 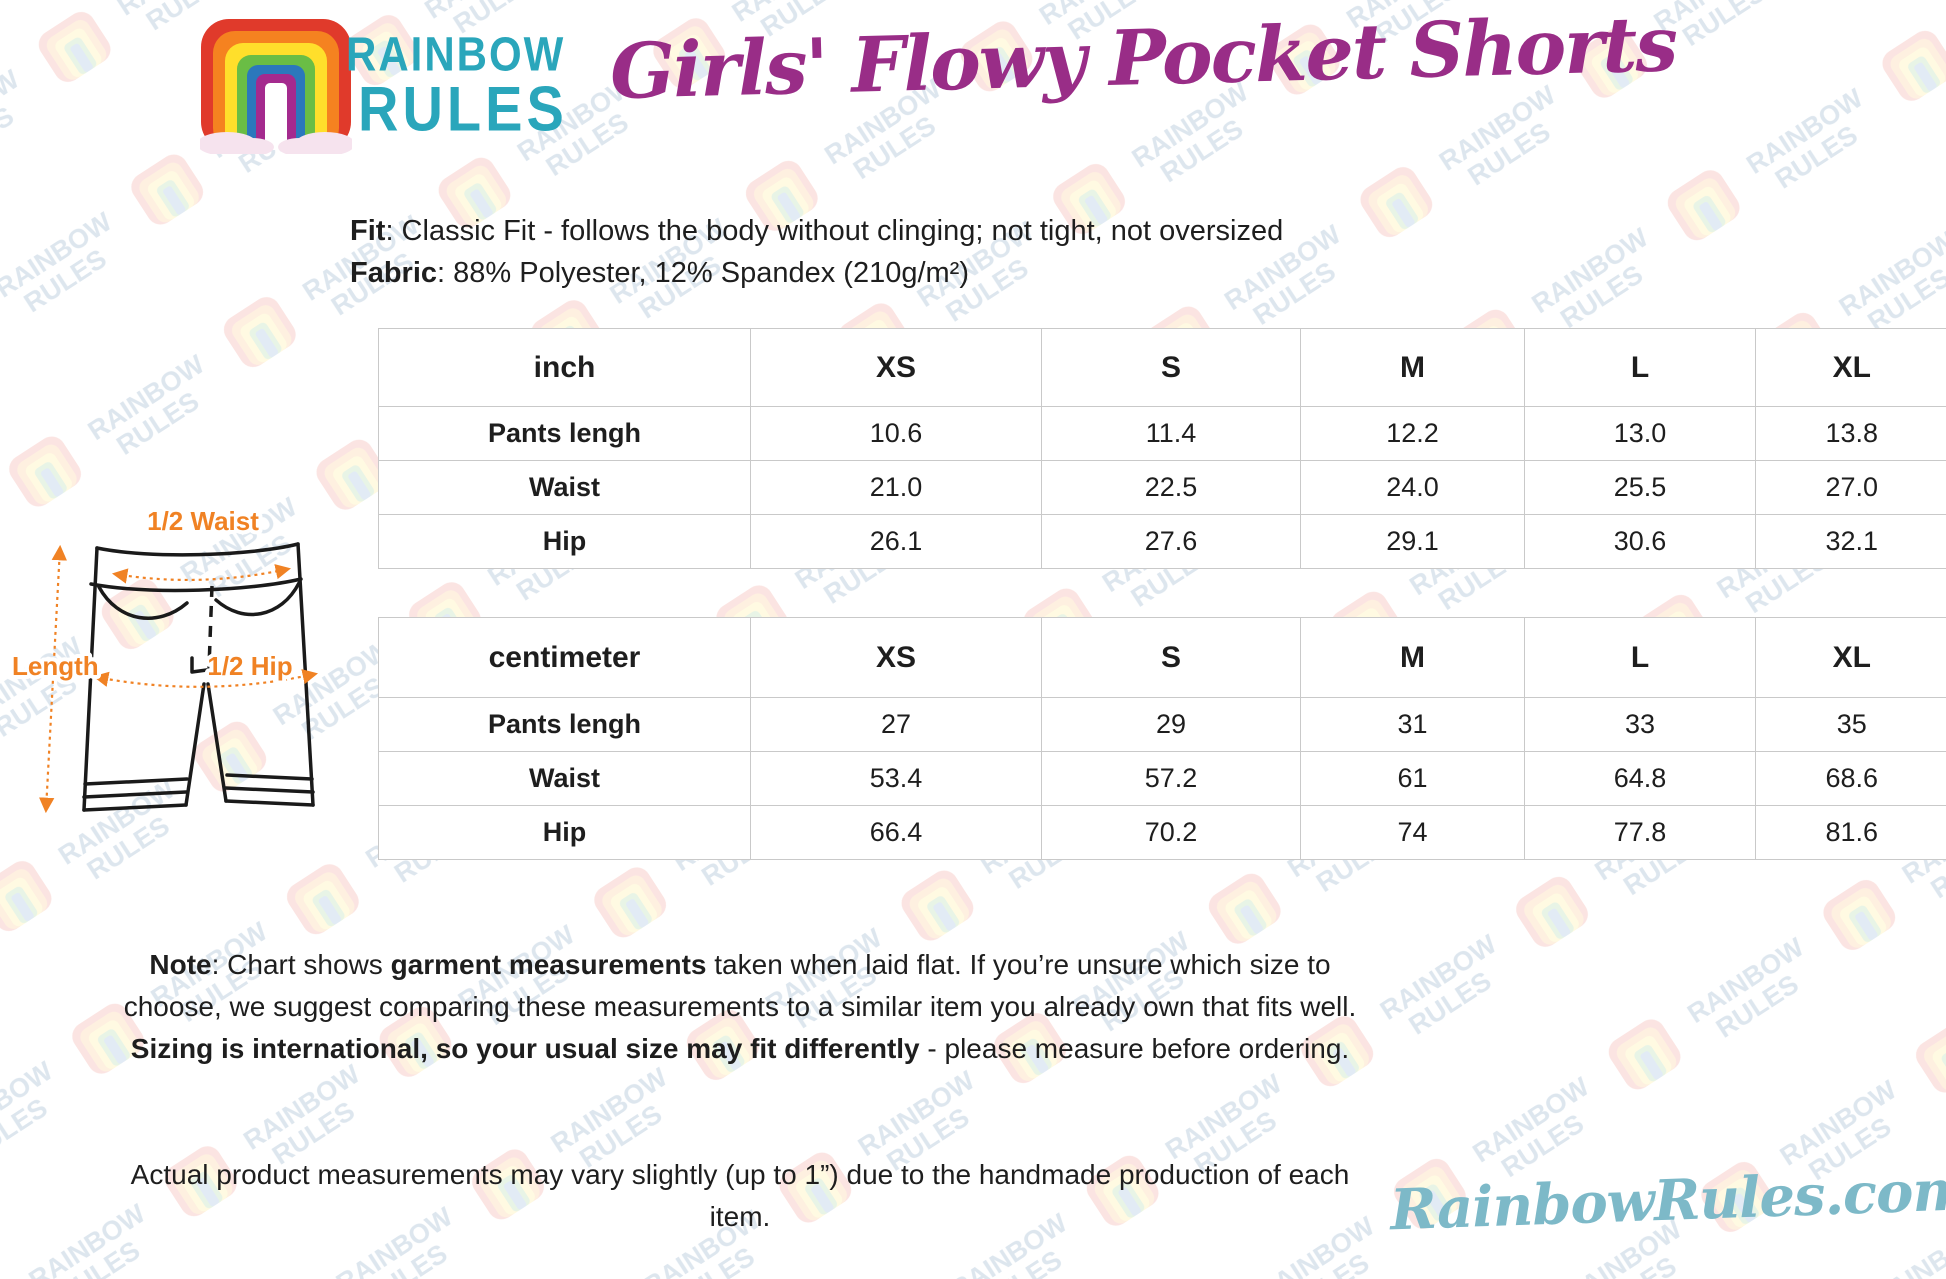 I want to click on waist-measure-line, so click(x=201, y=574).